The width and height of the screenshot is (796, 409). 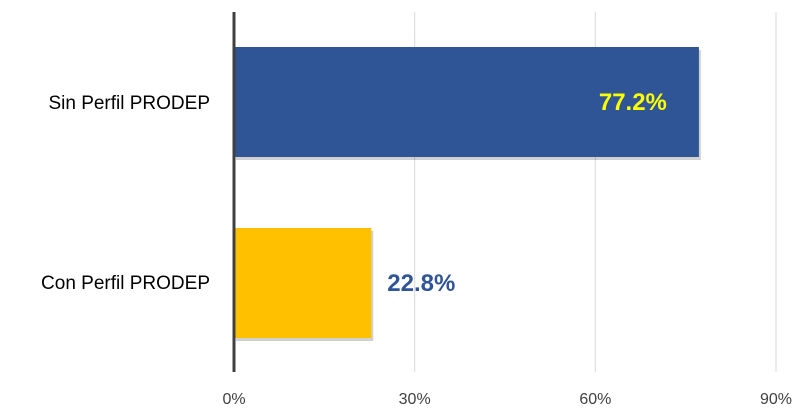 What do you see at coordinates (507, 399) in the screenshot?
I see `x-tick-labels: 0% 30% 60% 90%` at bounding box center [507, 399].